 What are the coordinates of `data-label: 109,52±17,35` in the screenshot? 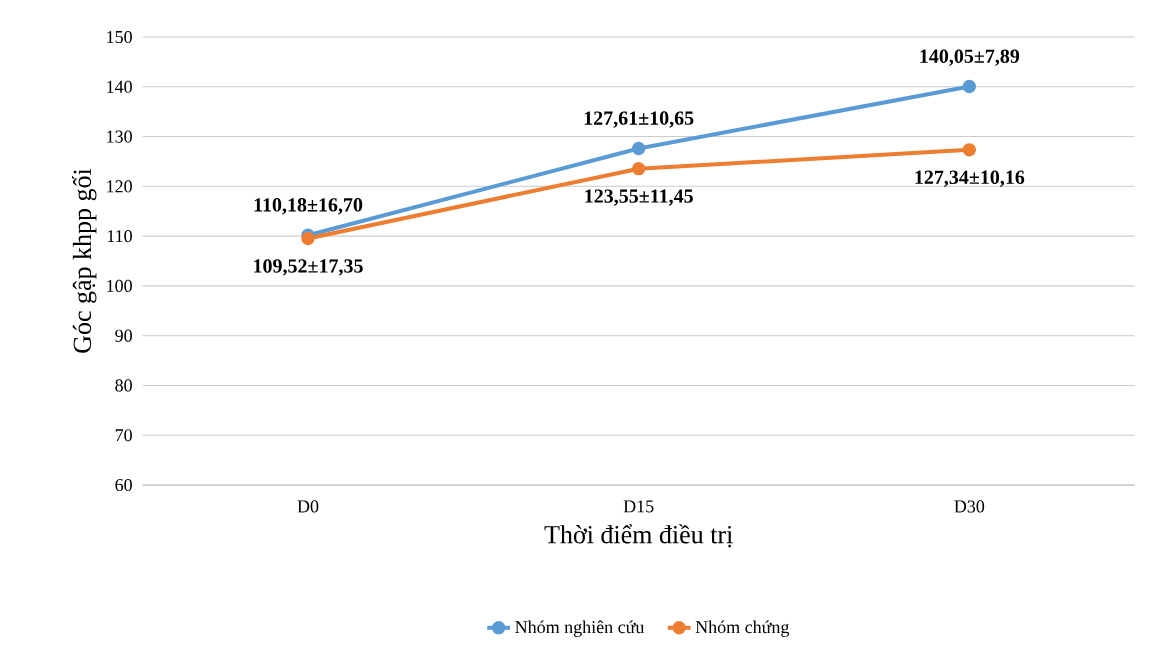 It's located at (308, 267).